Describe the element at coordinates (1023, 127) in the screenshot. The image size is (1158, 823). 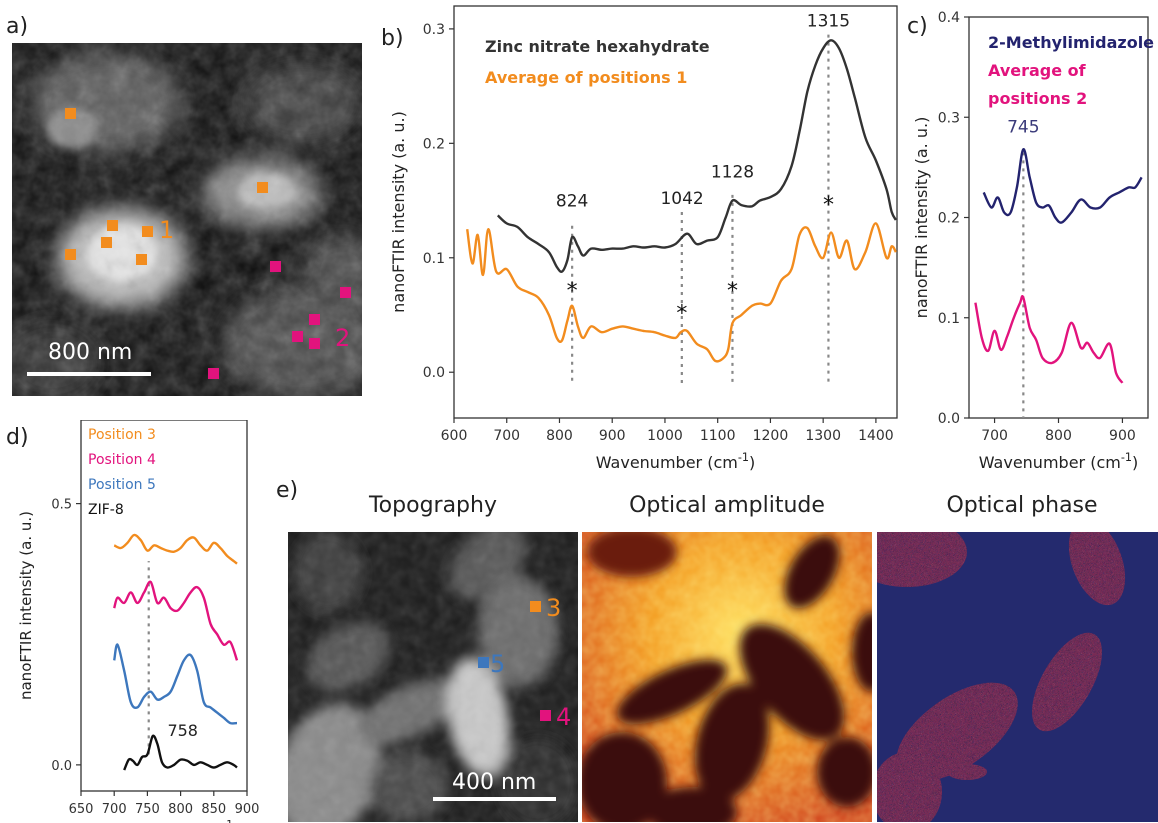
I see `peak-label: 745` at that location.